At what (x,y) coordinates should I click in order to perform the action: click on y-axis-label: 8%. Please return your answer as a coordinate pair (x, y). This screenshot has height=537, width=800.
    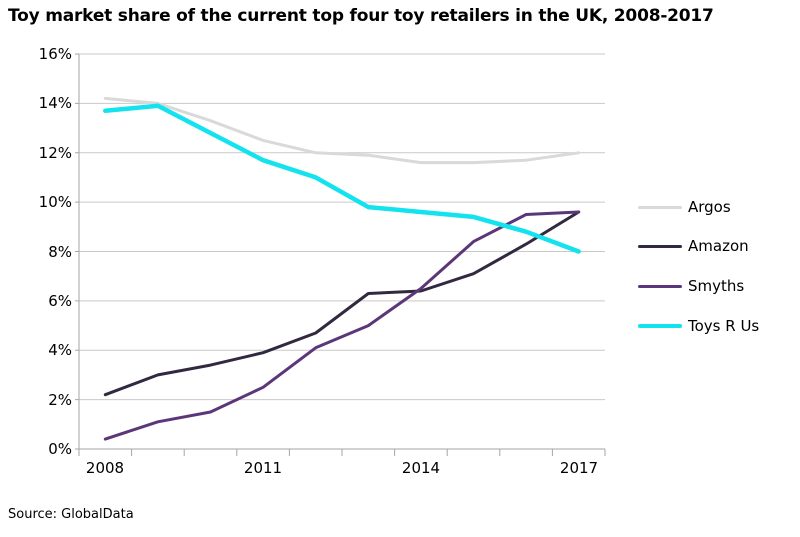
    Looking at the image, I should click on (60, 252).